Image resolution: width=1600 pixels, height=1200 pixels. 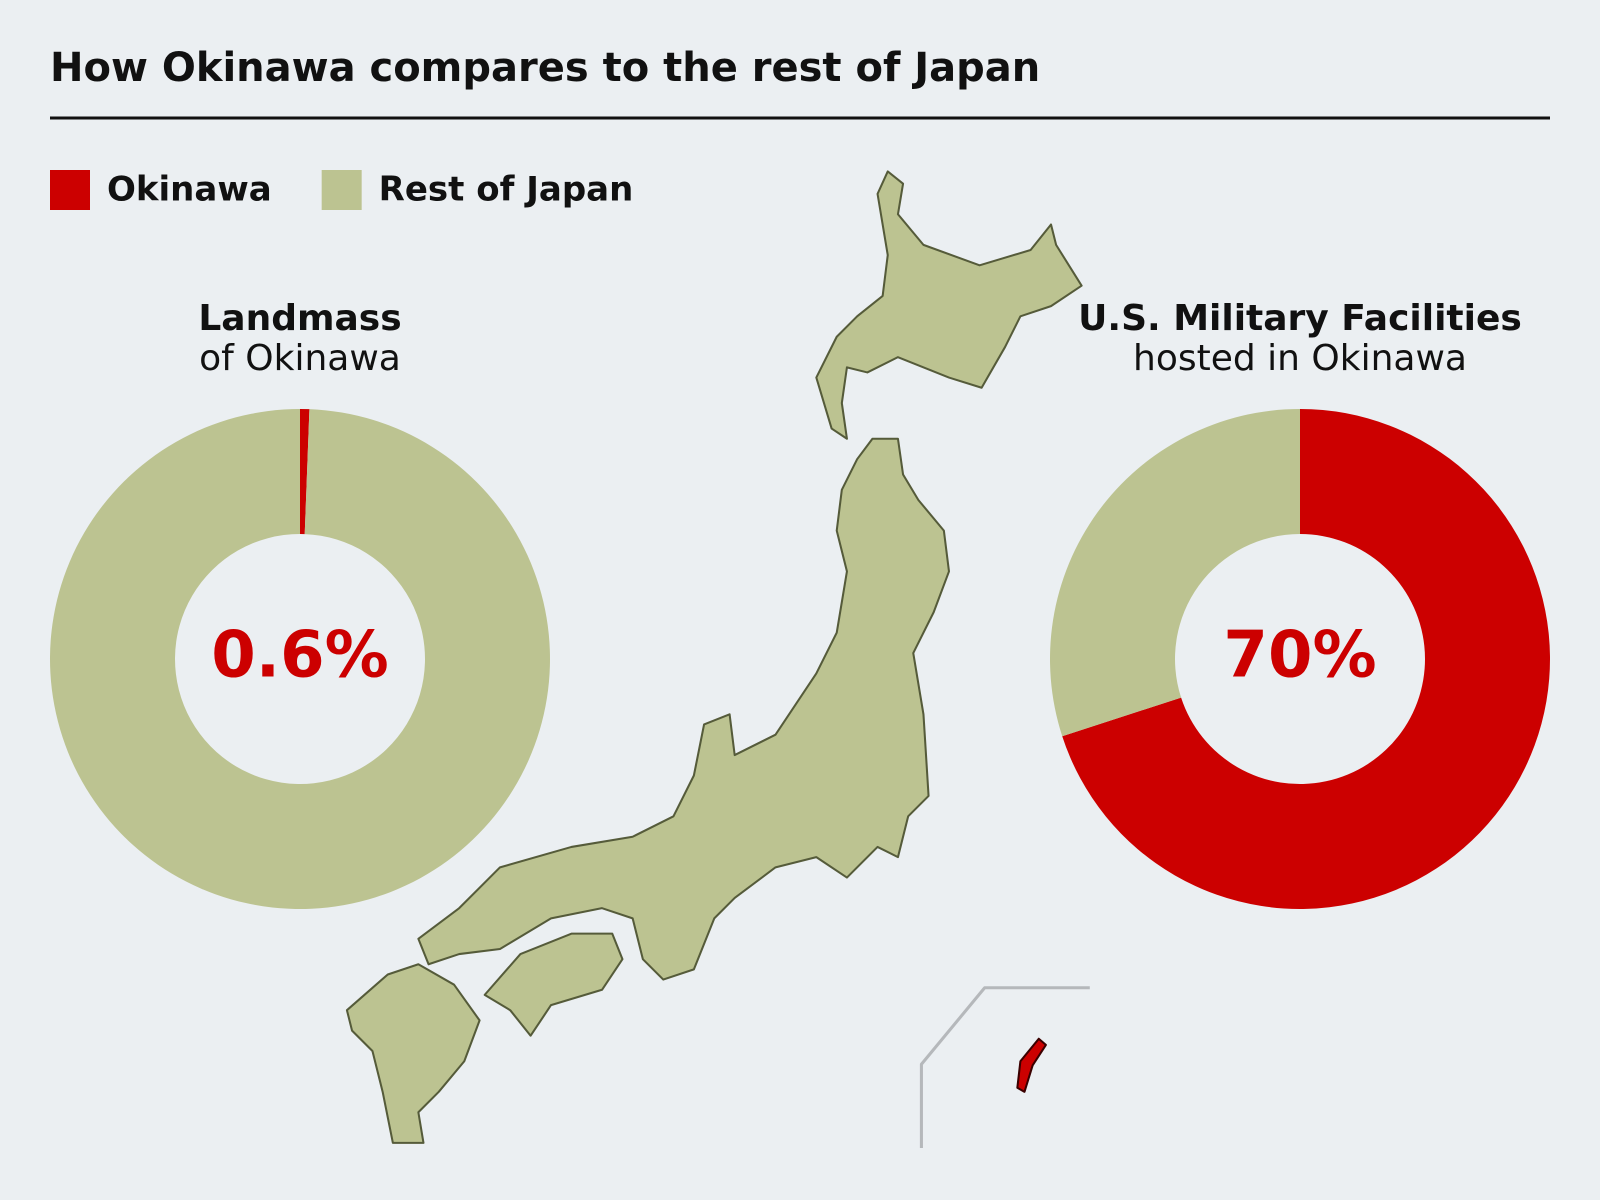 What do you see at coordinates (1300, 318) in the screenshot?
I see `chart-title: U.S. Military Facilities` at bounding box center [1300, 318].